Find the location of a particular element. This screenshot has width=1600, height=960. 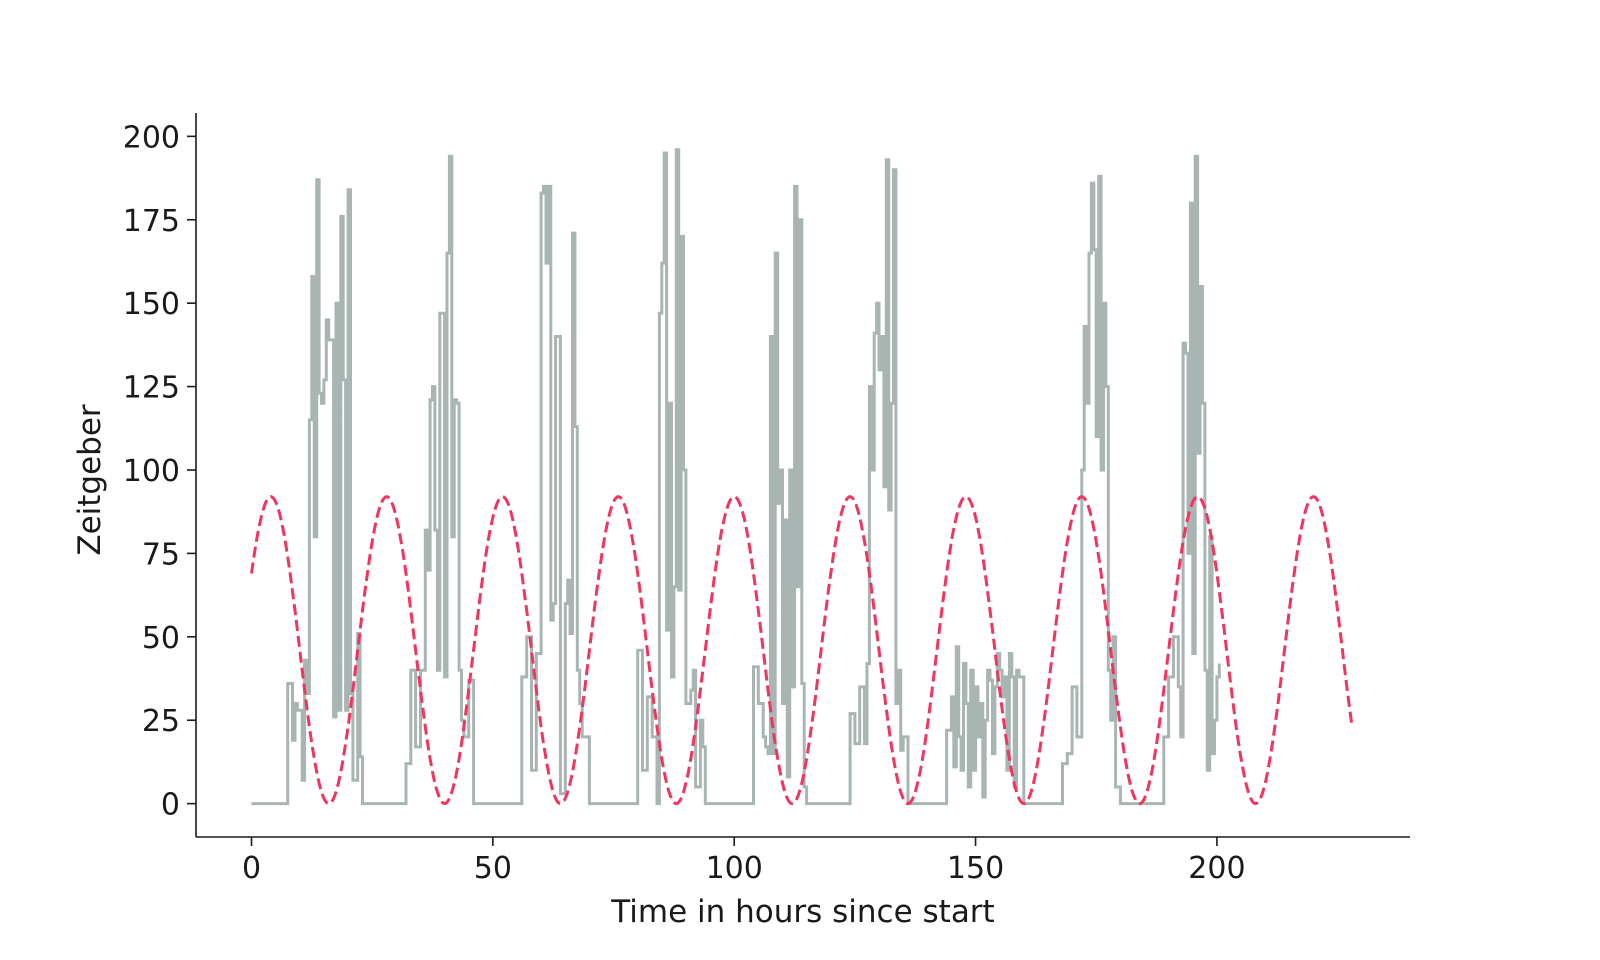

y-tick-label: 0 is located at coordinates (170, 805).